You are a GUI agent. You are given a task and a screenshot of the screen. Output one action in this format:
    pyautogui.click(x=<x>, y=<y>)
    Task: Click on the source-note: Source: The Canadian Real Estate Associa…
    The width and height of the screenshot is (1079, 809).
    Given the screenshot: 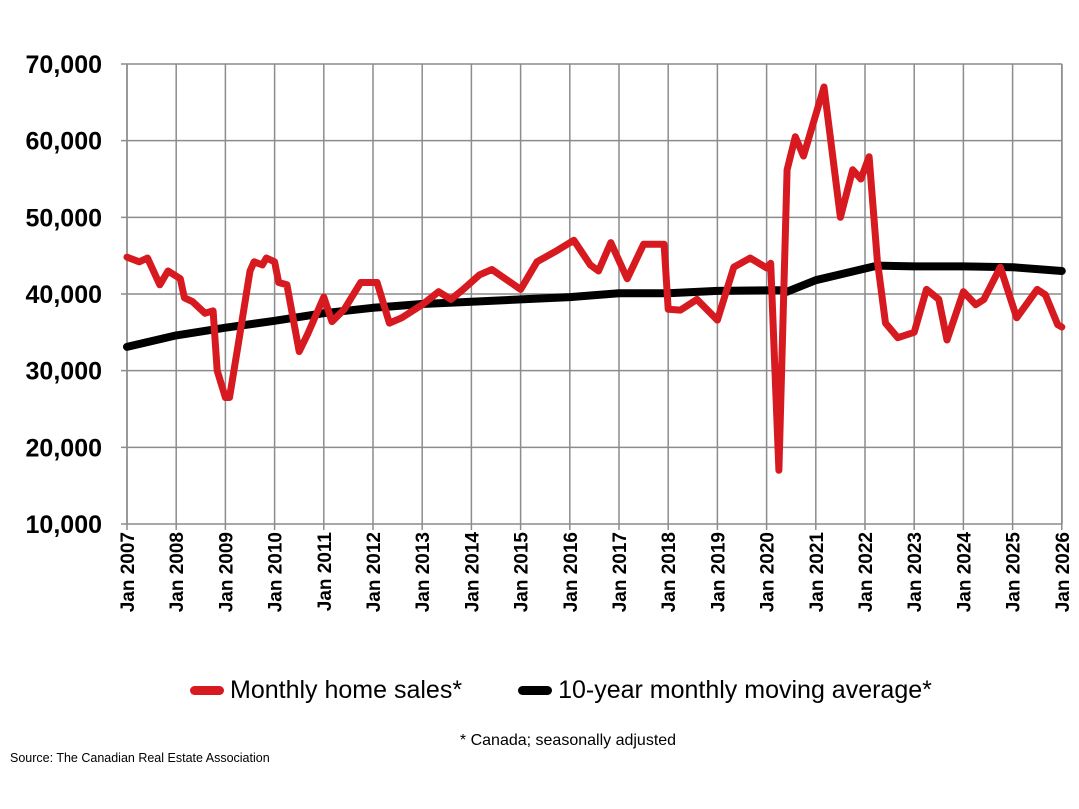 What is the action you would take?
    pyautogui.click(x=140, y=758)
    